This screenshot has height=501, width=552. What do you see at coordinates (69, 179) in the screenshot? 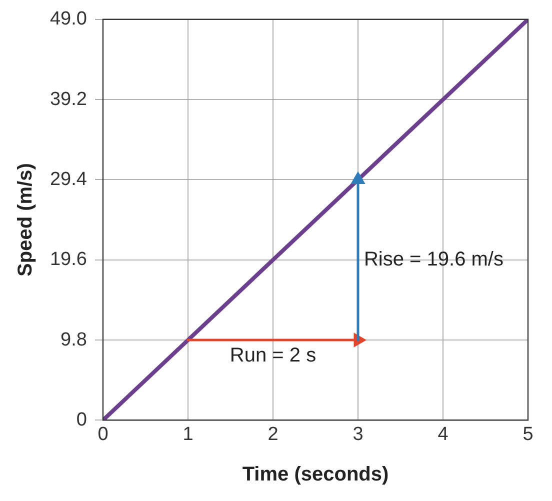
I see `y-tick-label: 29.4` at bounding box center [69, 179].